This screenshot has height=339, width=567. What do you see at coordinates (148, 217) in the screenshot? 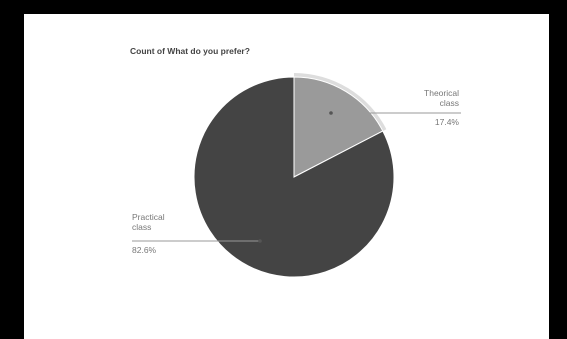
I see `slice-label-text: Practical` at bounding box center [148, 217].